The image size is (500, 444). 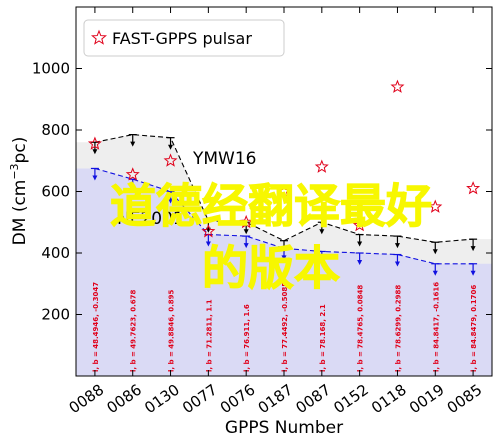 I want to click on legend: FAST-GPPS pulsar, so click(x=184, y=38).